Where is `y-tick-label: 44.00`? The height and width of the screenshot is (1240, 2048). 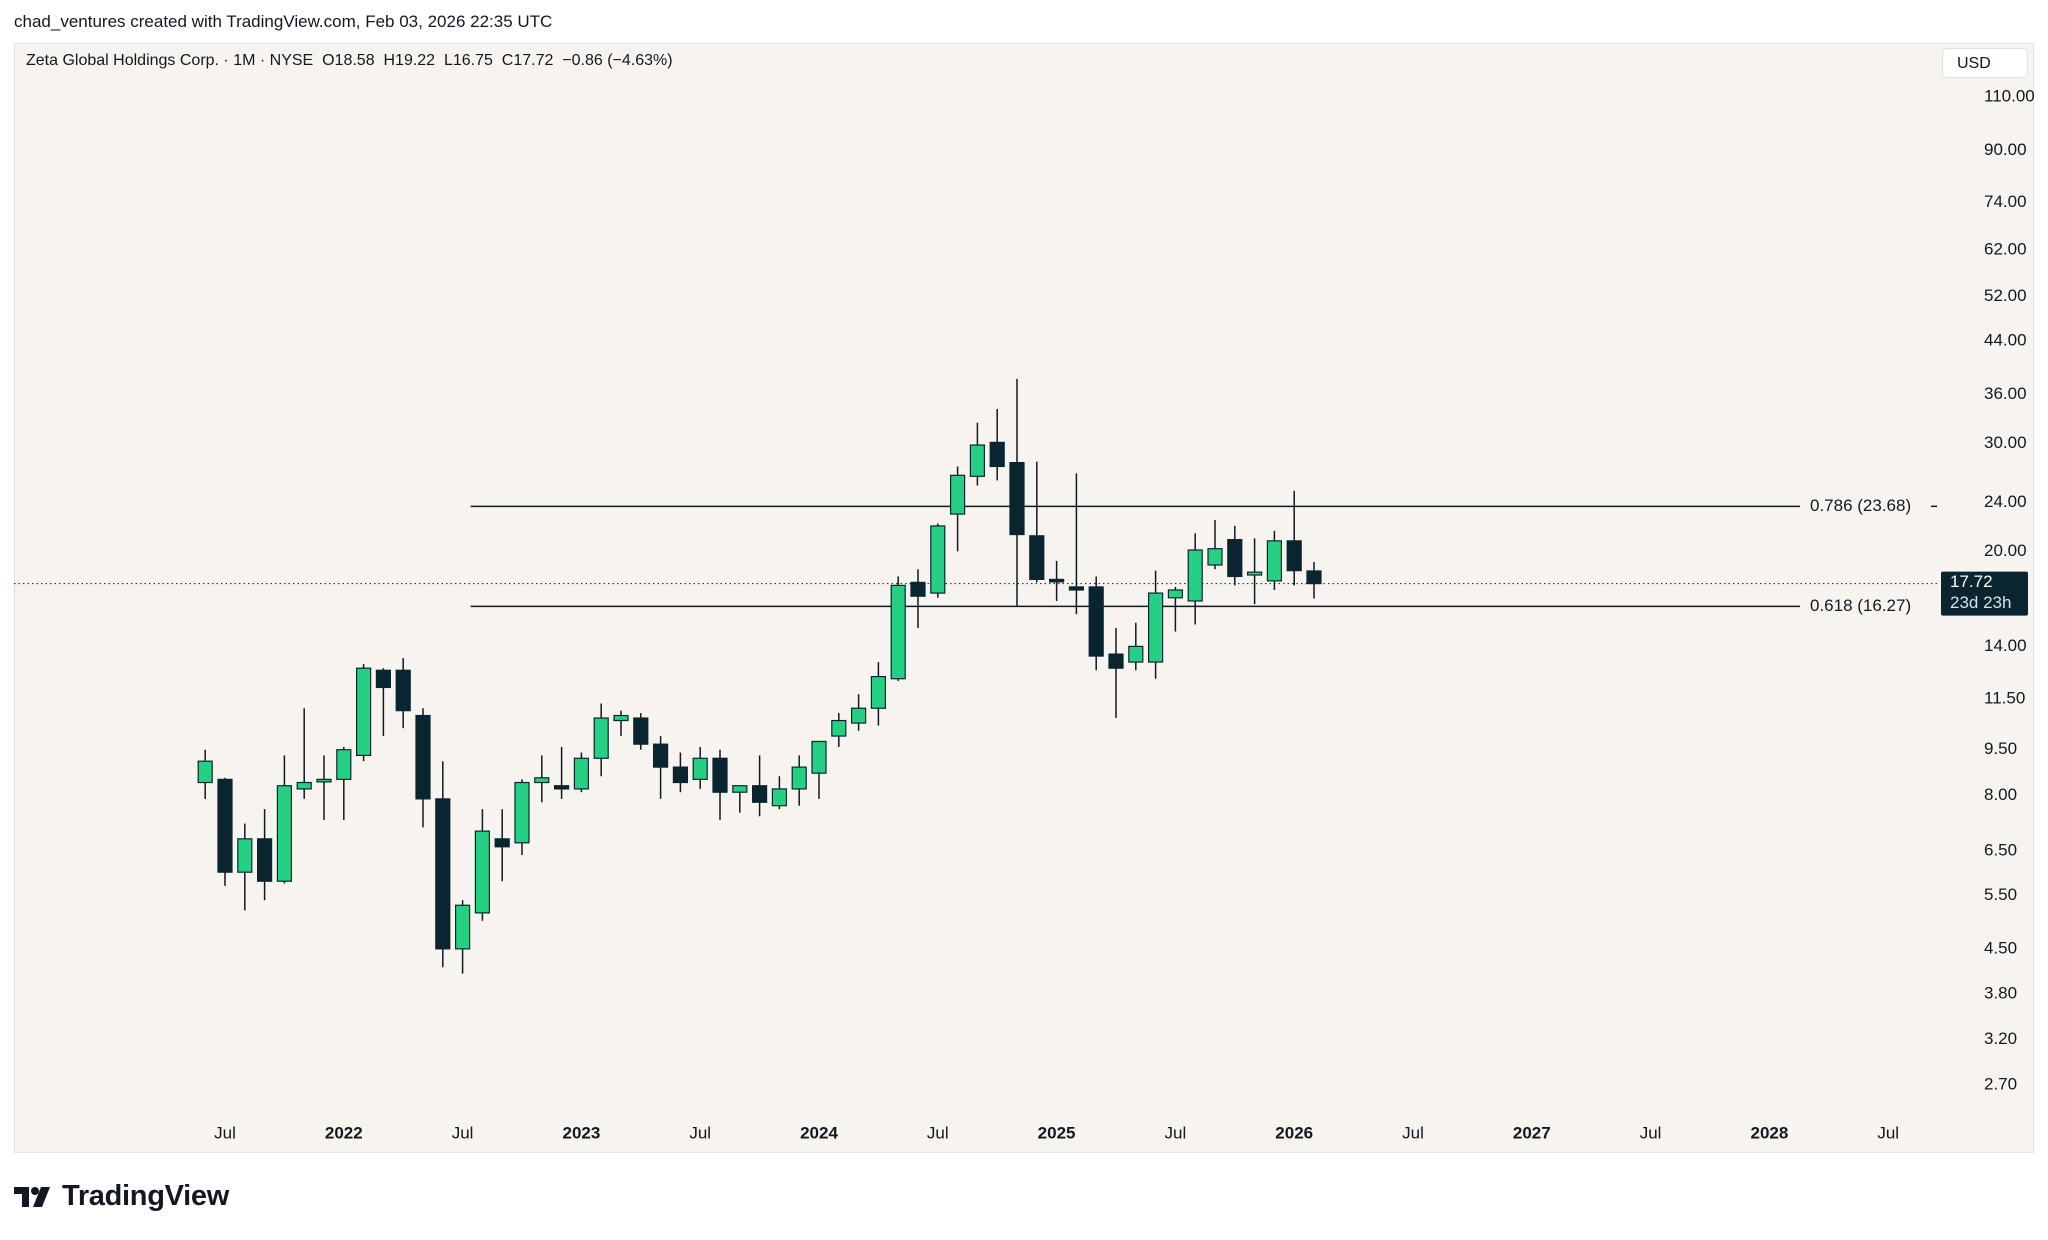 y-tick-label: 44.00 is located at coordinates (2005, 340).